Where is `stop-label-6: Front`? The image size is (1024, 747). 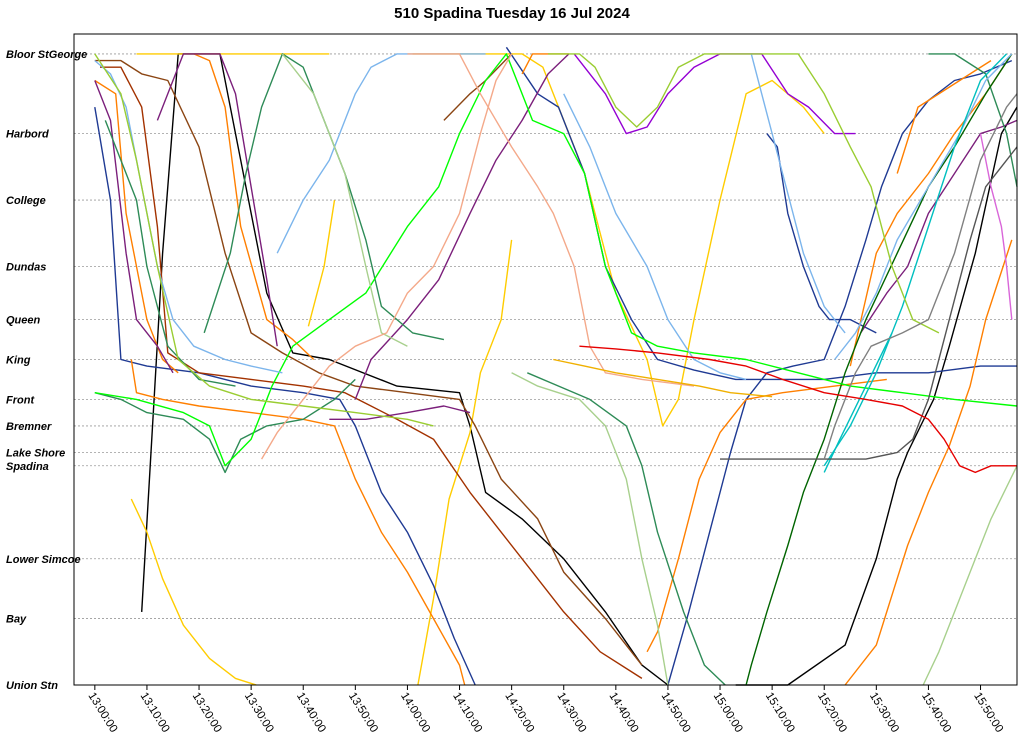 stop-label-6: Front is located at coordinates (20, 400).